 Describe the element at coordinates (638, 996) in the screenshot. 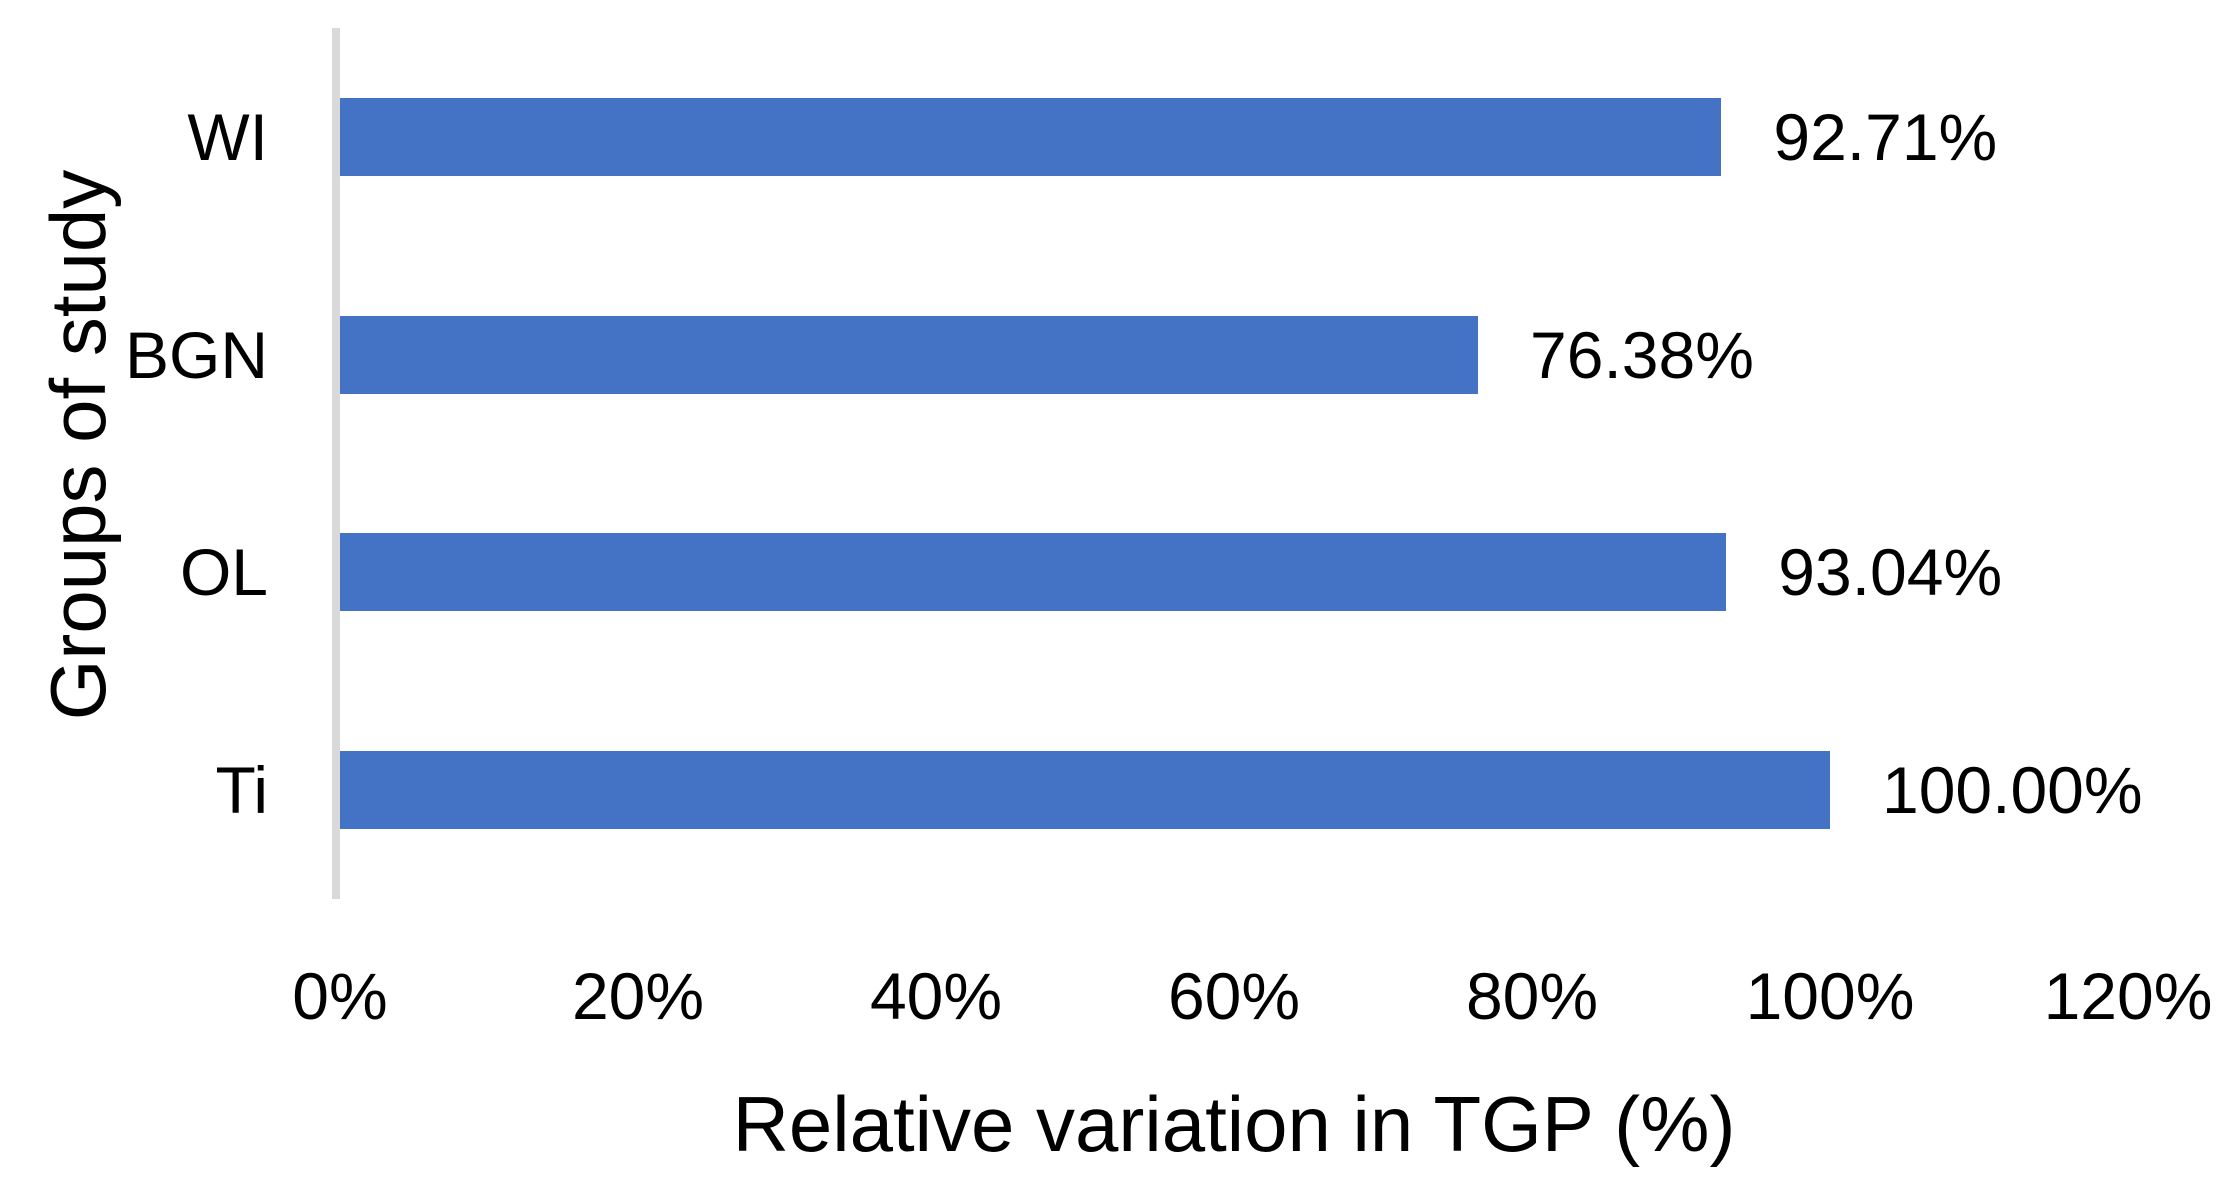

I see `x-tick-label: 20%` at that location.